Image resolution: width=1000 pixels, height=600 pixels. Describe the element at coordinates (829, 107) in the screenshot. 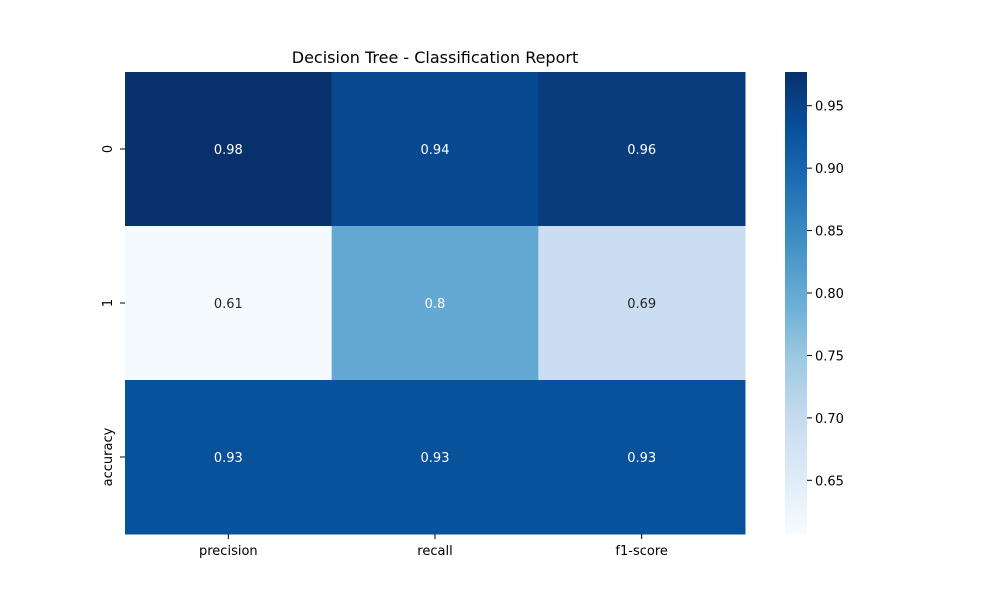

I see `colorbar-tick-label: 0.95` at that location.